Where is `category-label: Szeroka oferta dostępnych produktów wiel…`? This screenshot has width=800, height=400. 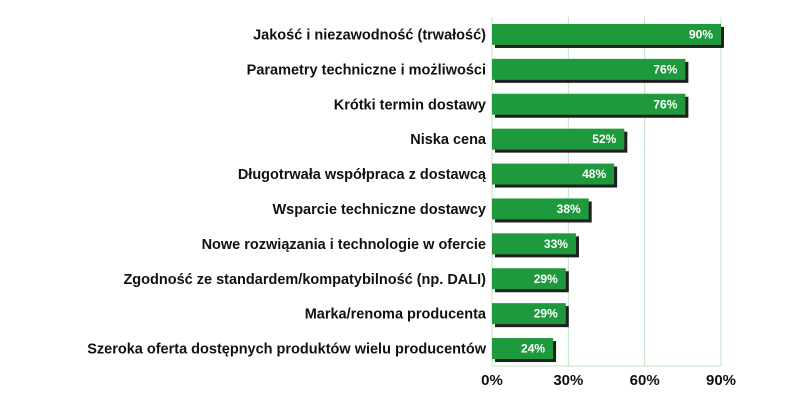
category-label: Szeroka oferta dostępnych produktów wiel… is located at coordinates (287, 350).